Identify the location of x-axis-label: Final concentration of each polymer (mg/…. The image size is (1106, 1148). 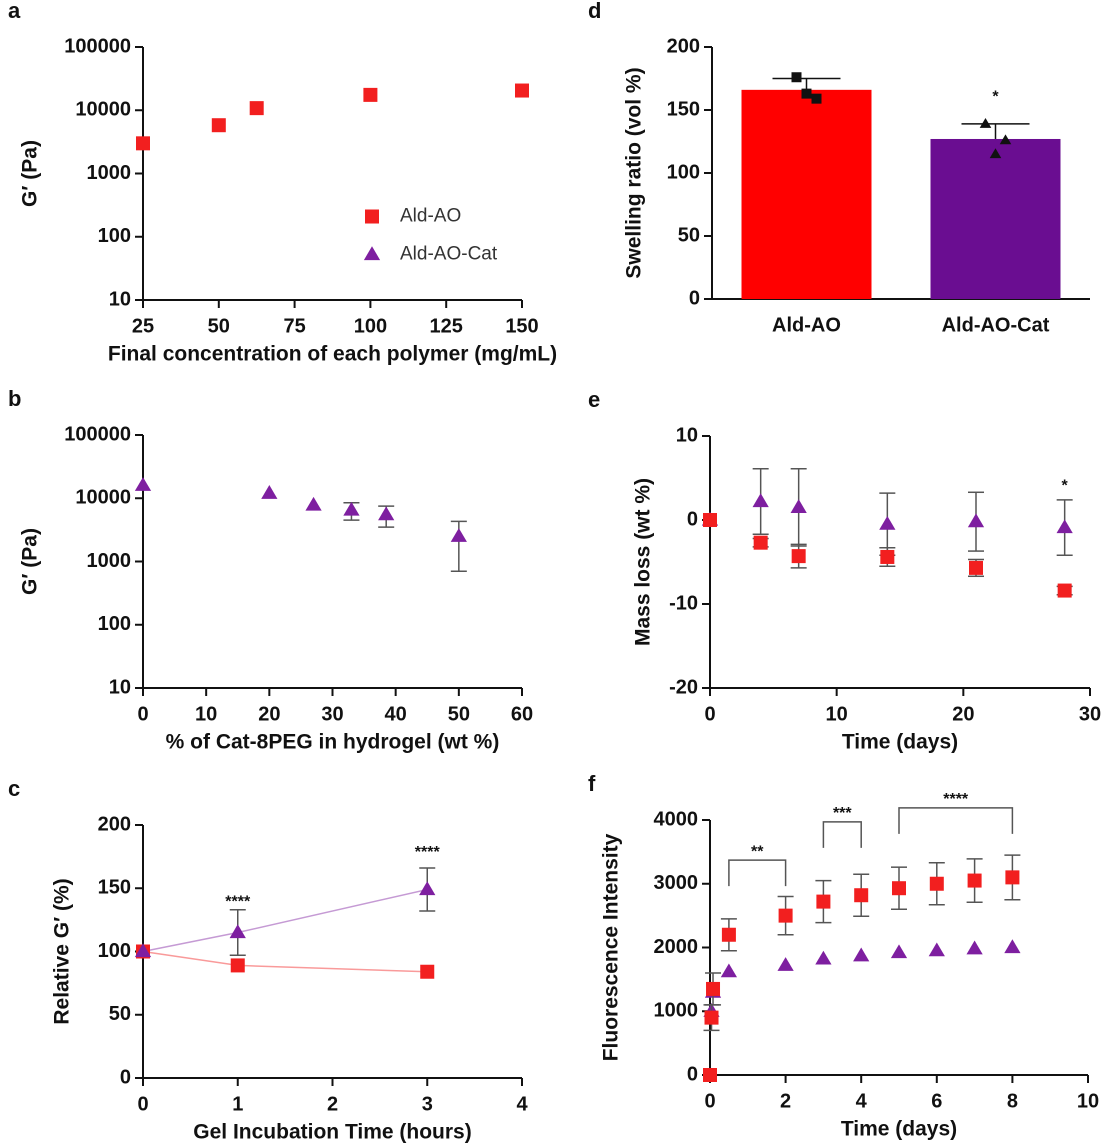
(332, 354).